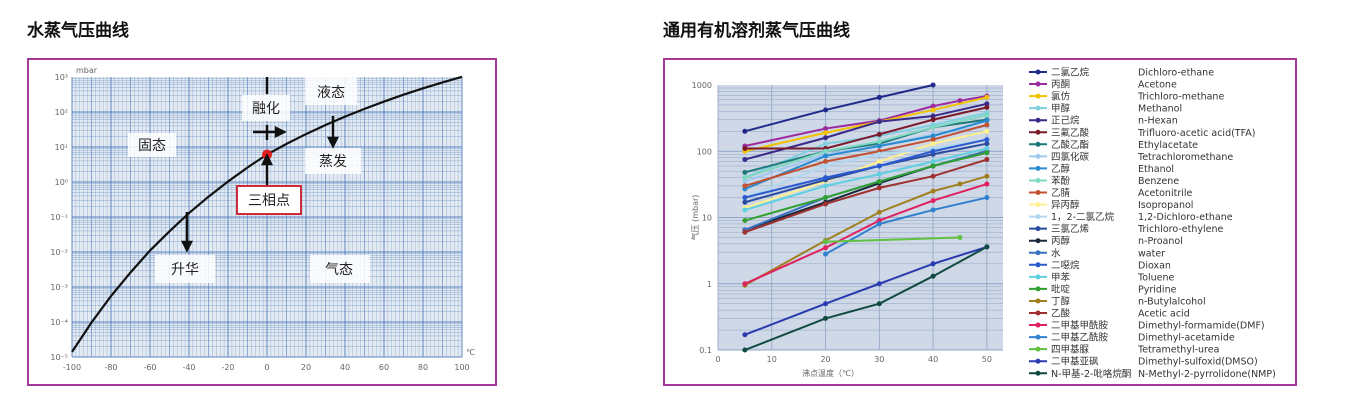  Describe the element at coordinates (61, 112) in the screenshot. I see `y-tick-label: 10²` at that location.